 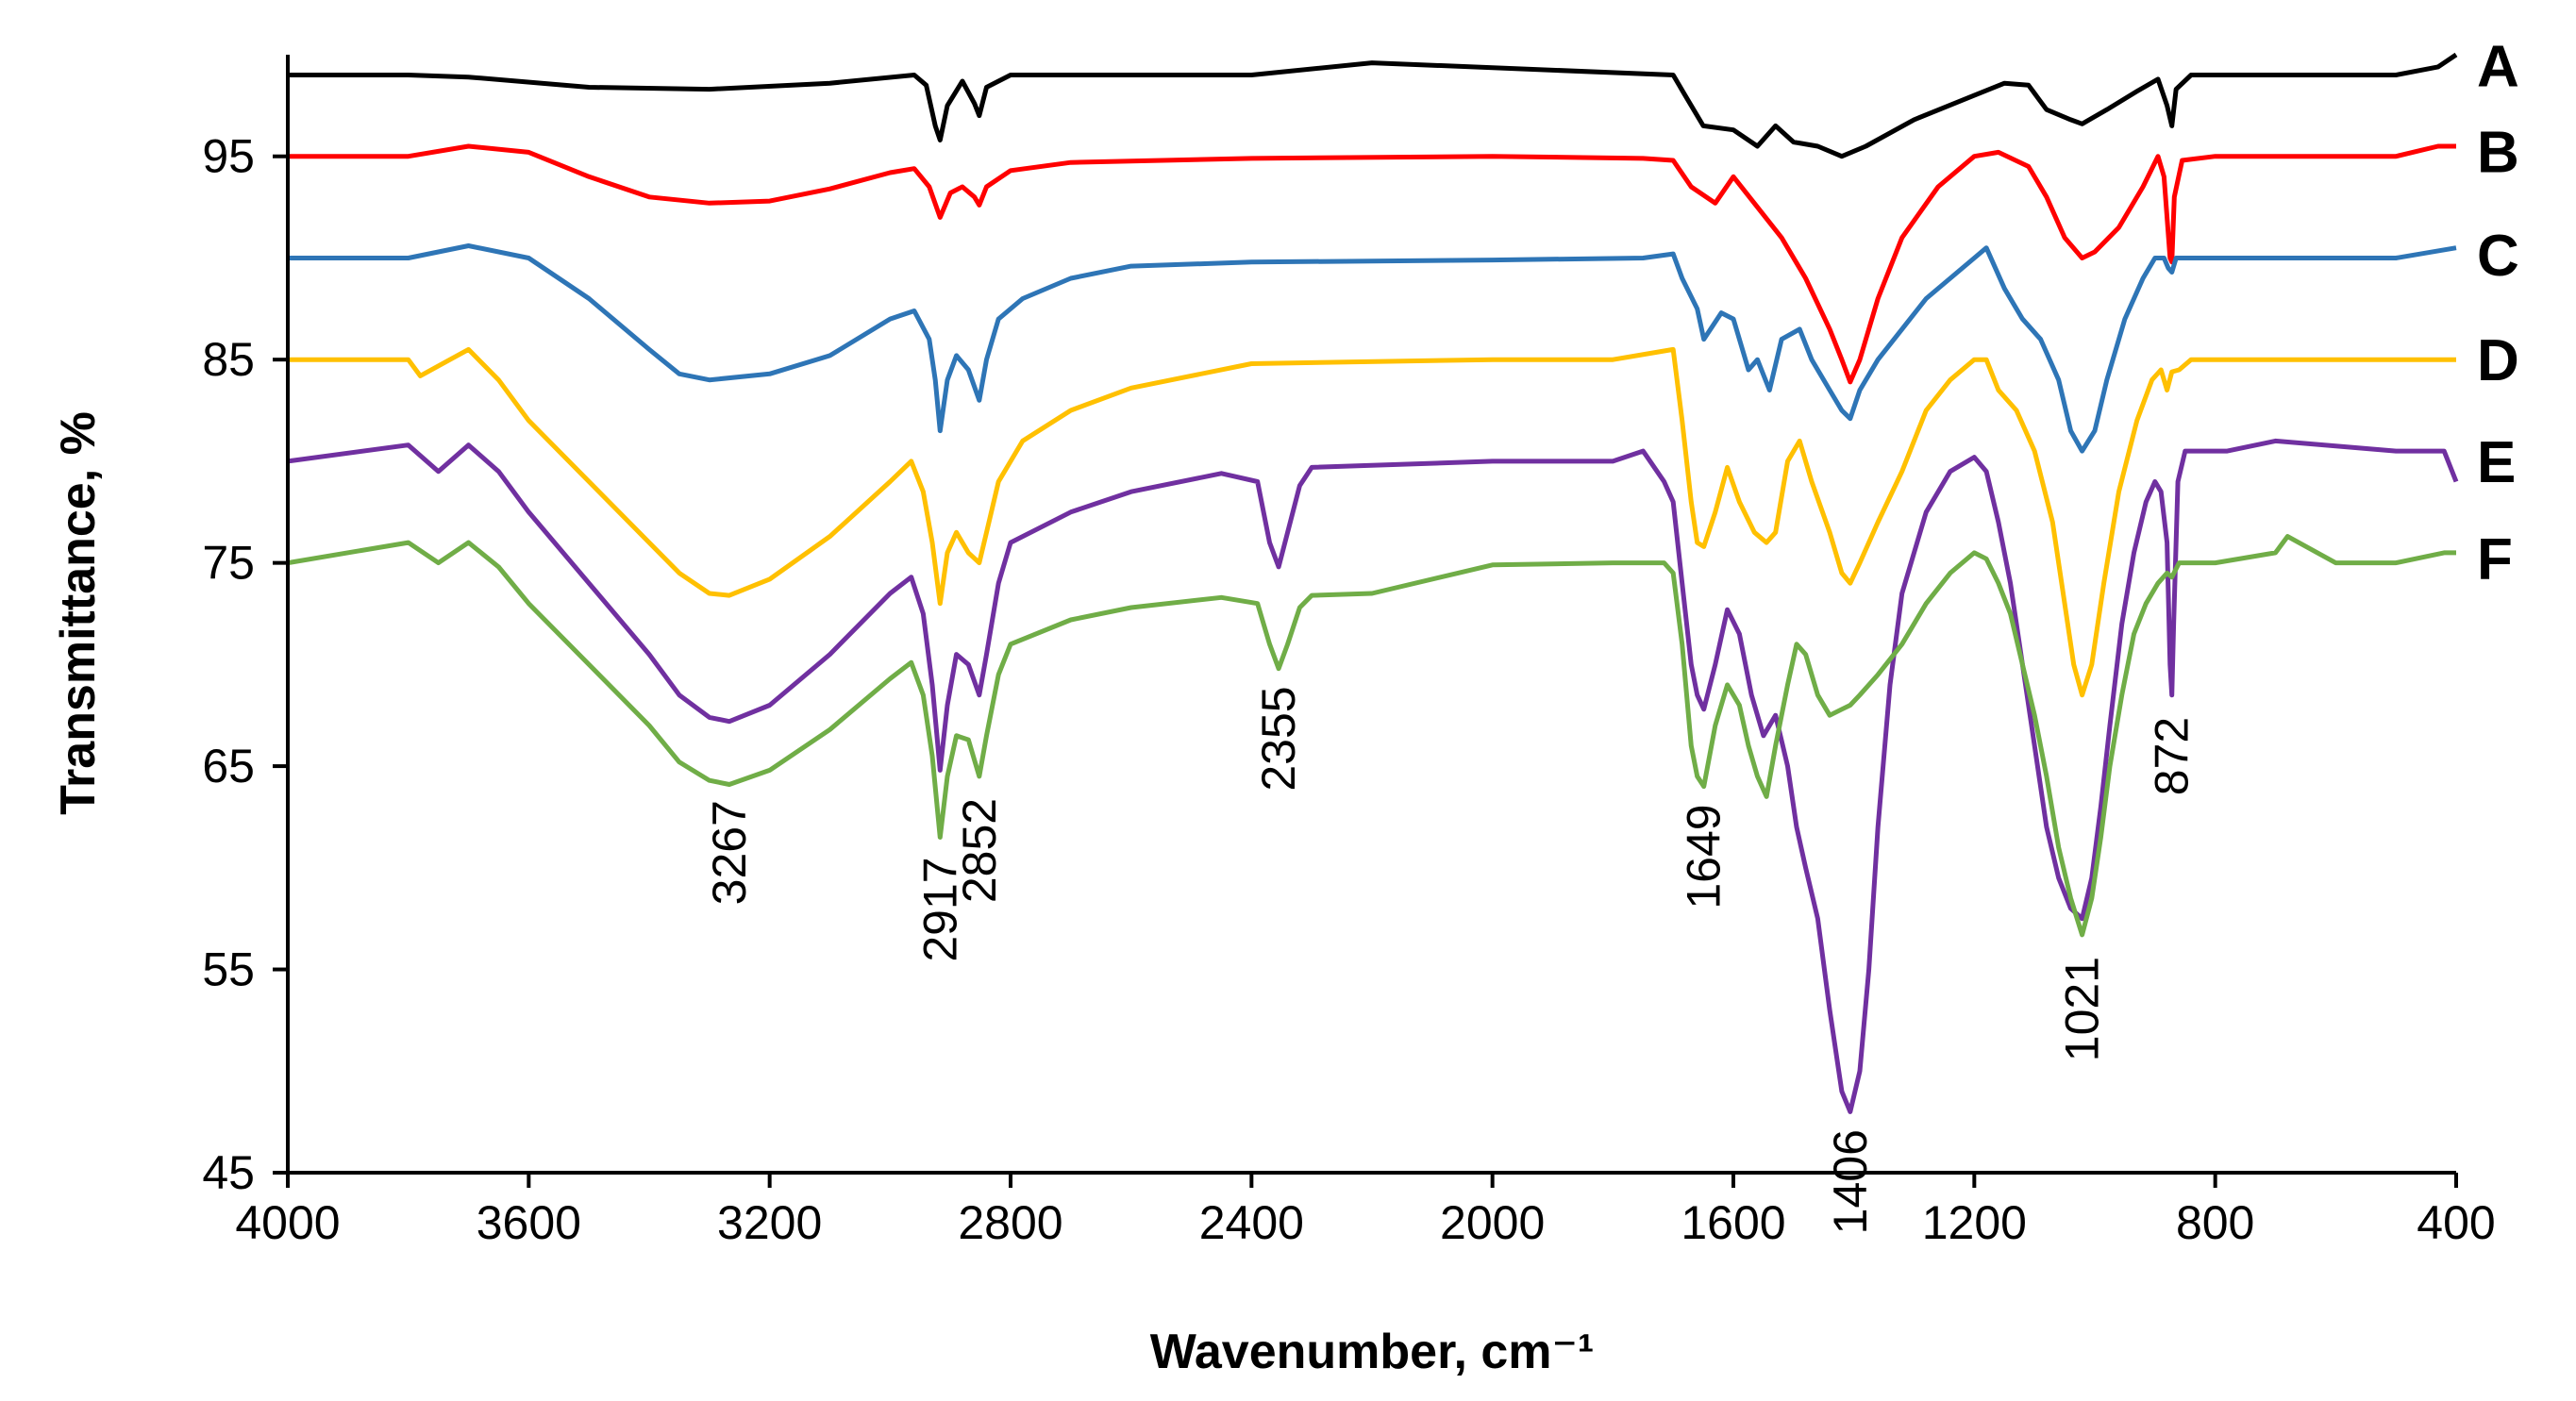 I want to click on peak-label-1649: 1649, so click(x=1704, y=856).